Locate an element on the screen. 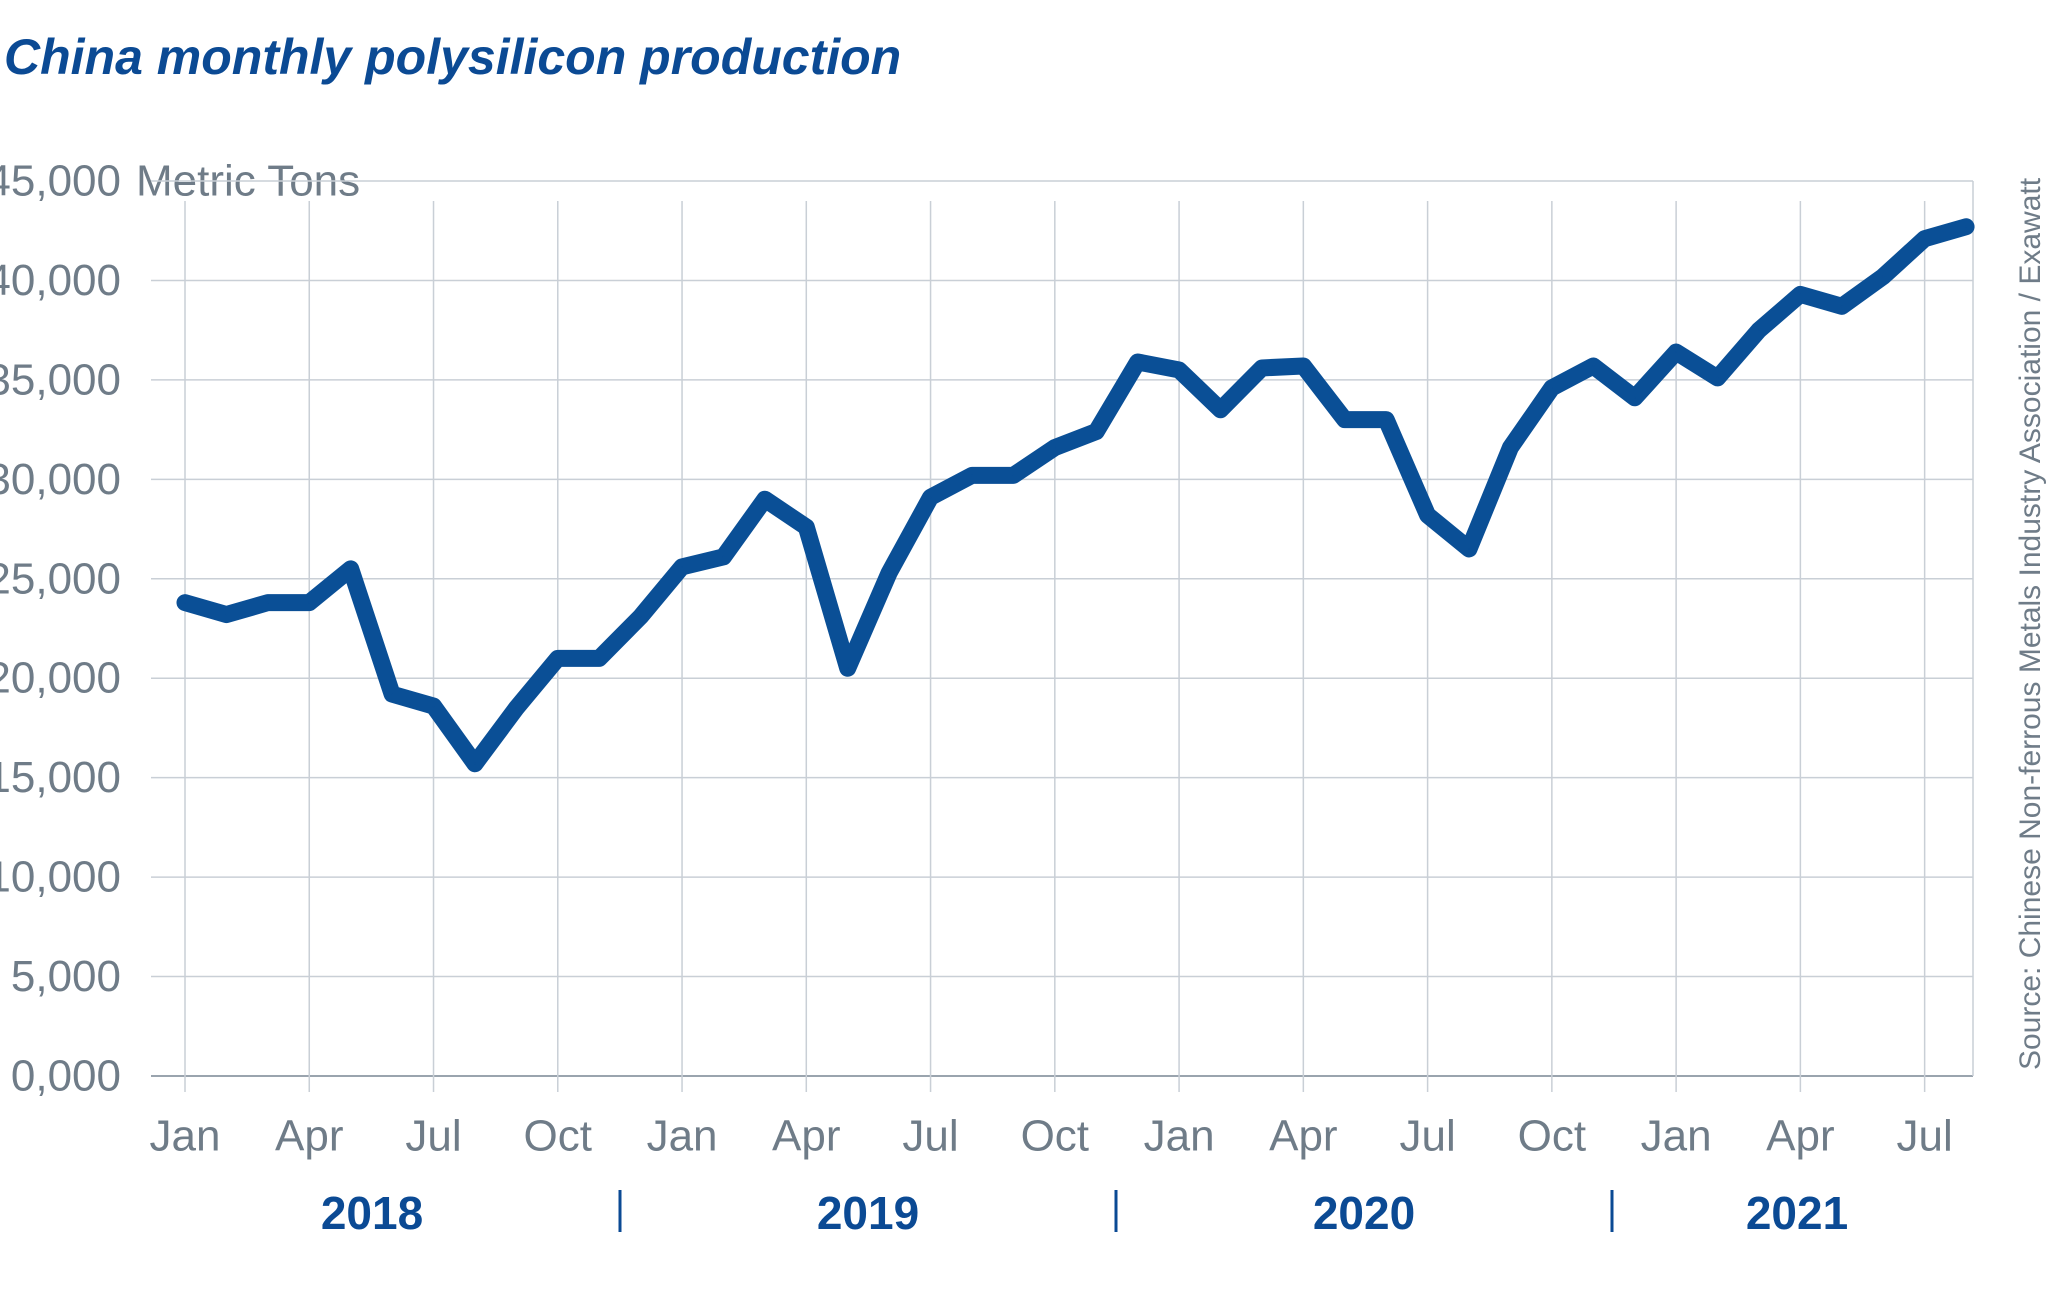 The height and width of the screenshot is (1302, 2048). year-label: 2021 is located at coordinates (1797, 1213).